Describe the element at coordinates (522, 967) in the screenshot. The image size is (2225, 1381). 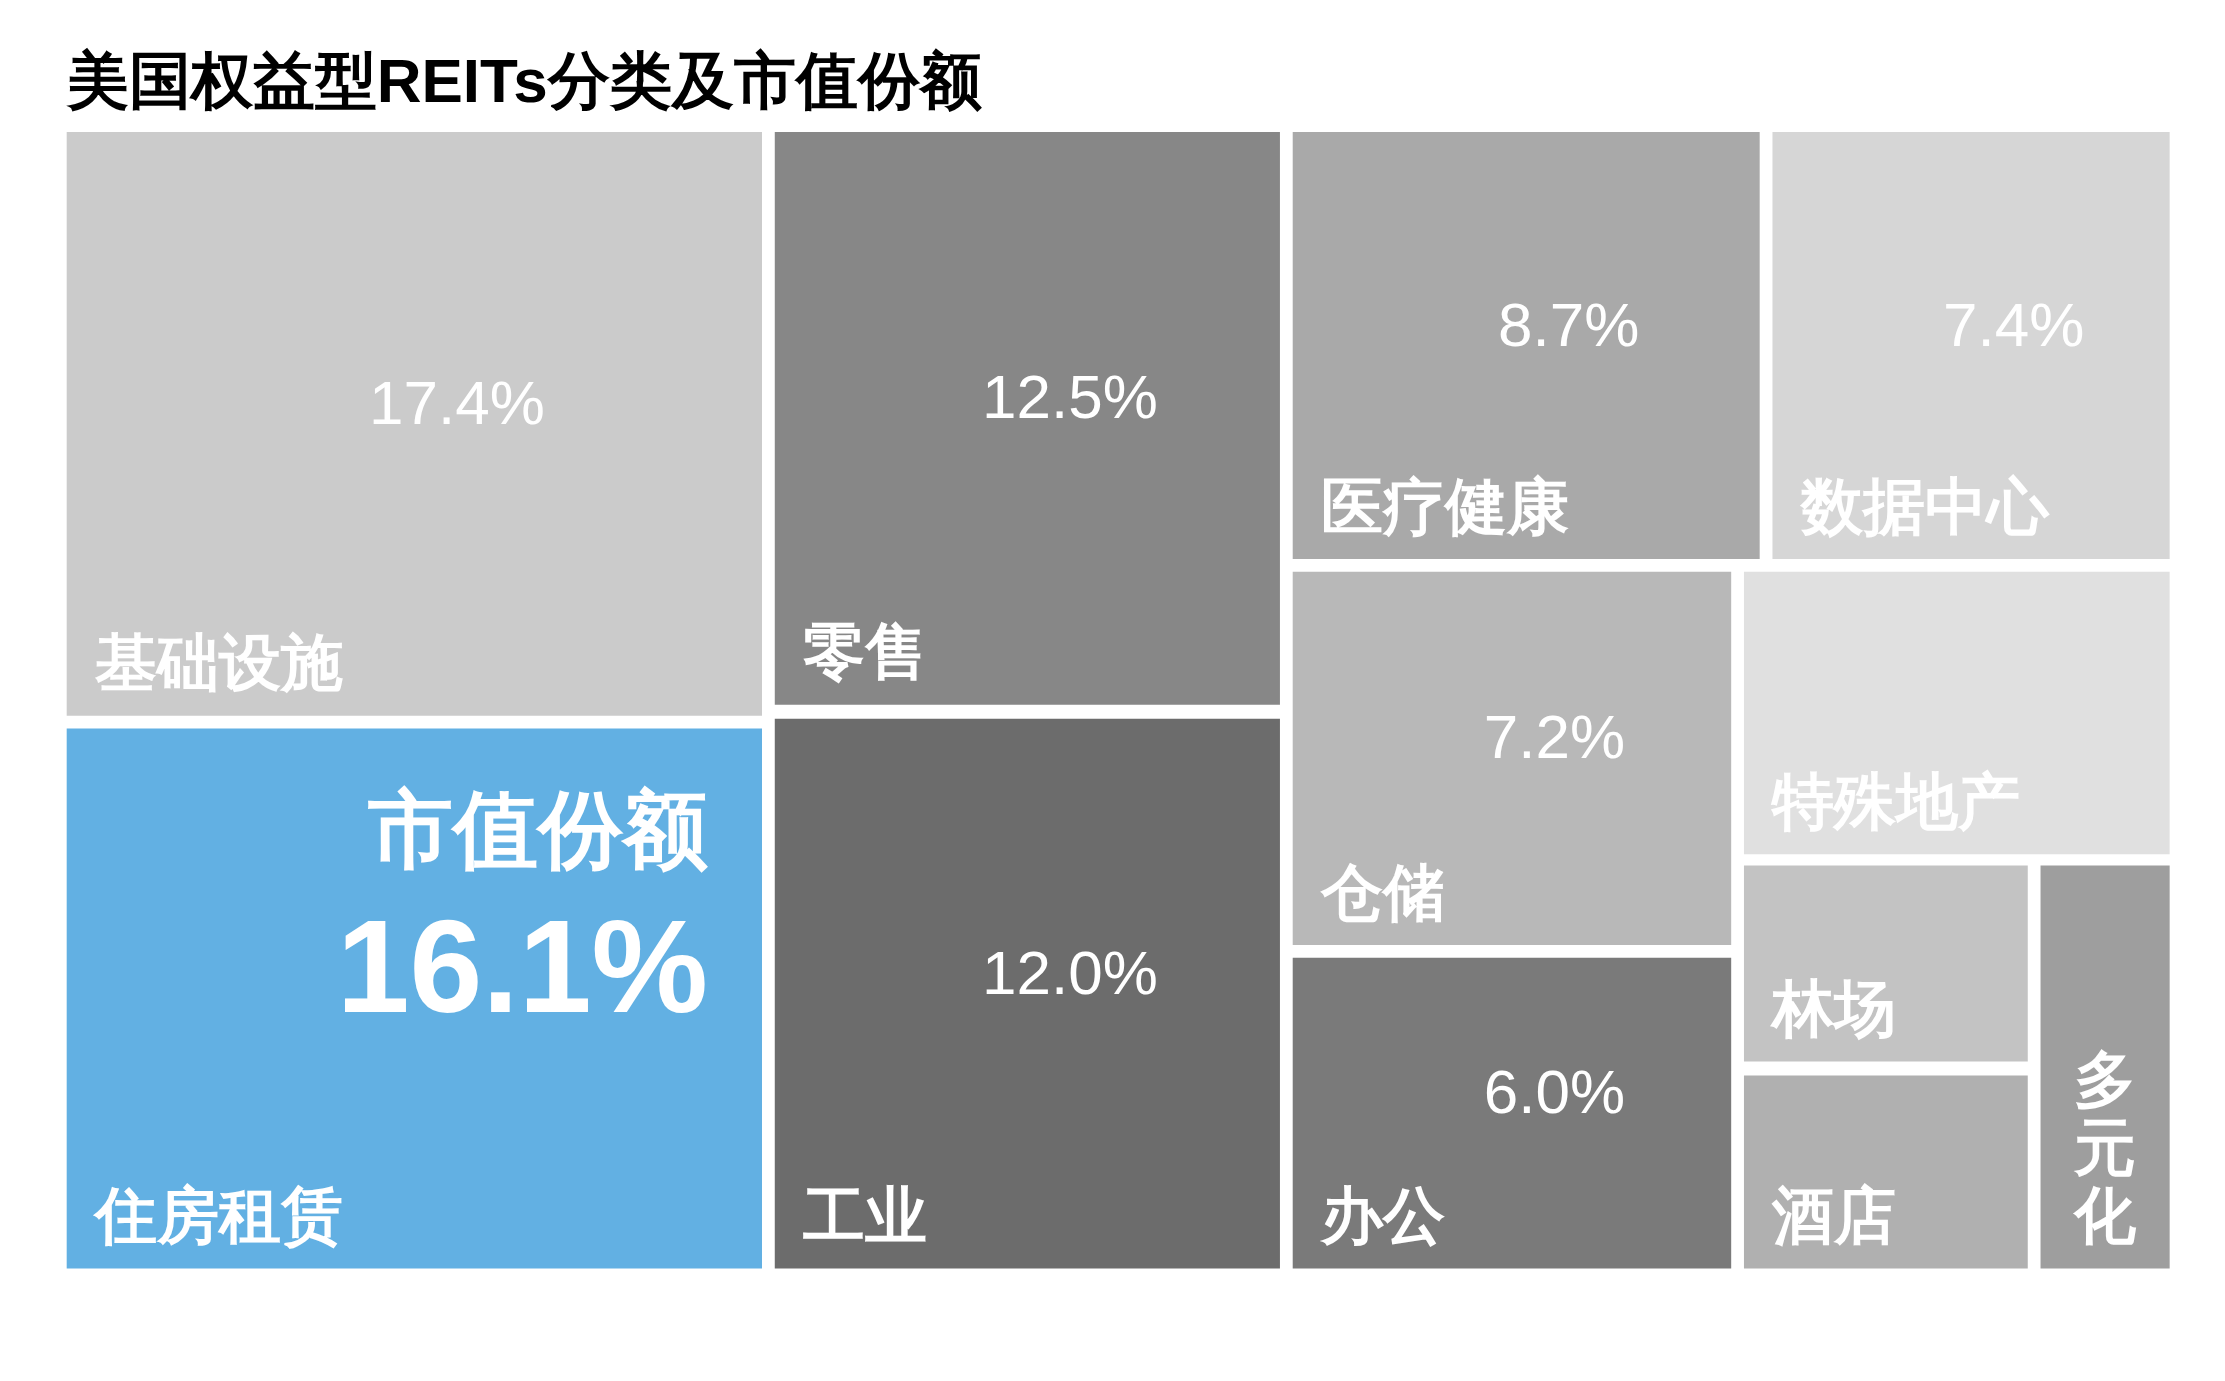
I see `data-label: 16.1%` at that location.